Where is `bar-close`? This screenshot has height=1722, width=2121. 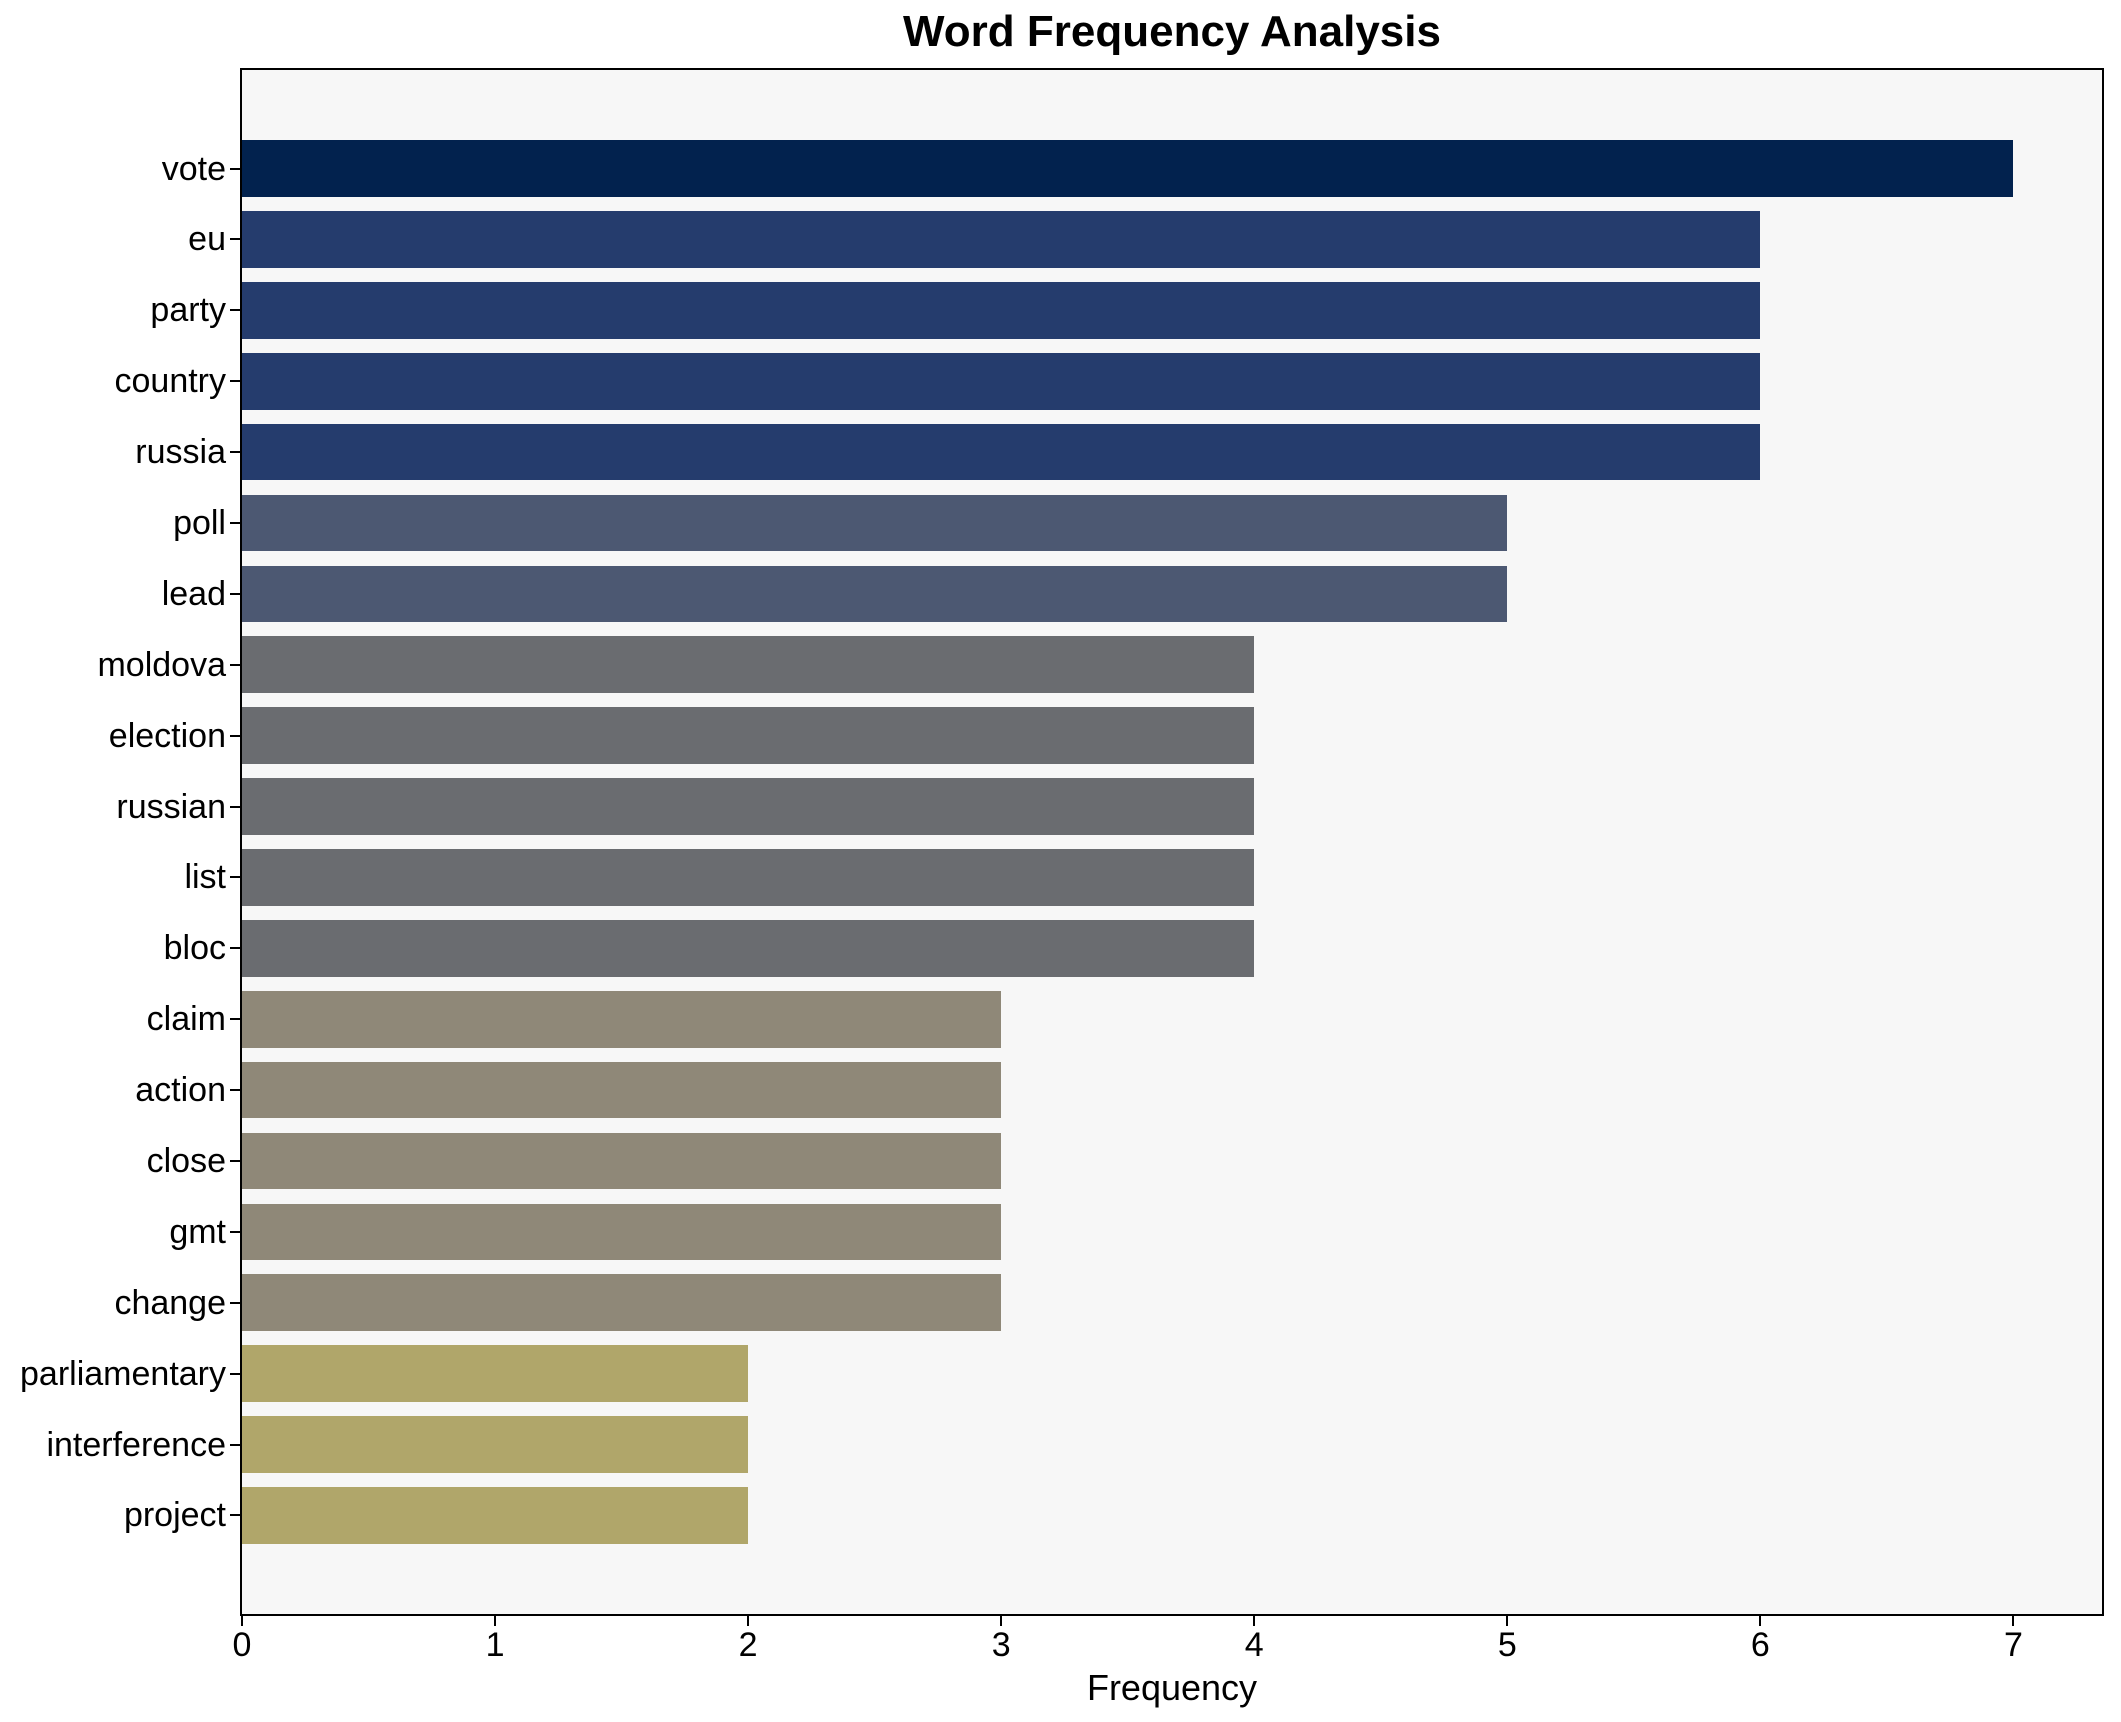
bar-close is located at coordinates (622, 1161).